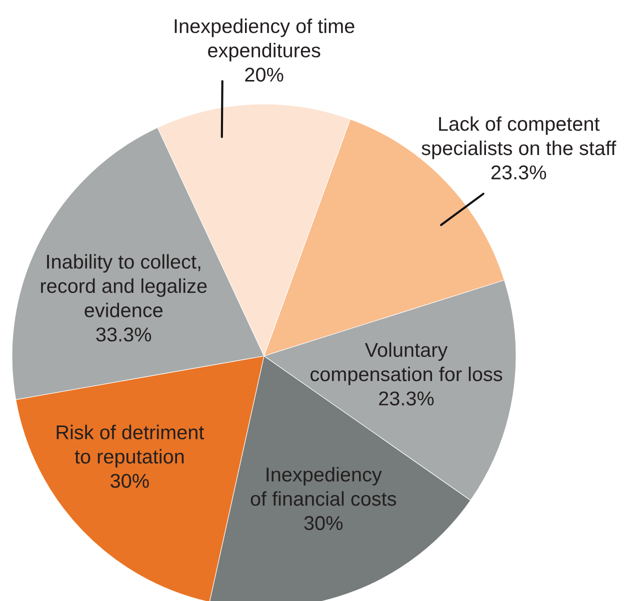 Image resolution: width=642 pixels, height=601 pixels. Describe the element at coordinates (323, 486) in the screenshot. I see `slice-label: Inexpediency of financial costs` at that location.